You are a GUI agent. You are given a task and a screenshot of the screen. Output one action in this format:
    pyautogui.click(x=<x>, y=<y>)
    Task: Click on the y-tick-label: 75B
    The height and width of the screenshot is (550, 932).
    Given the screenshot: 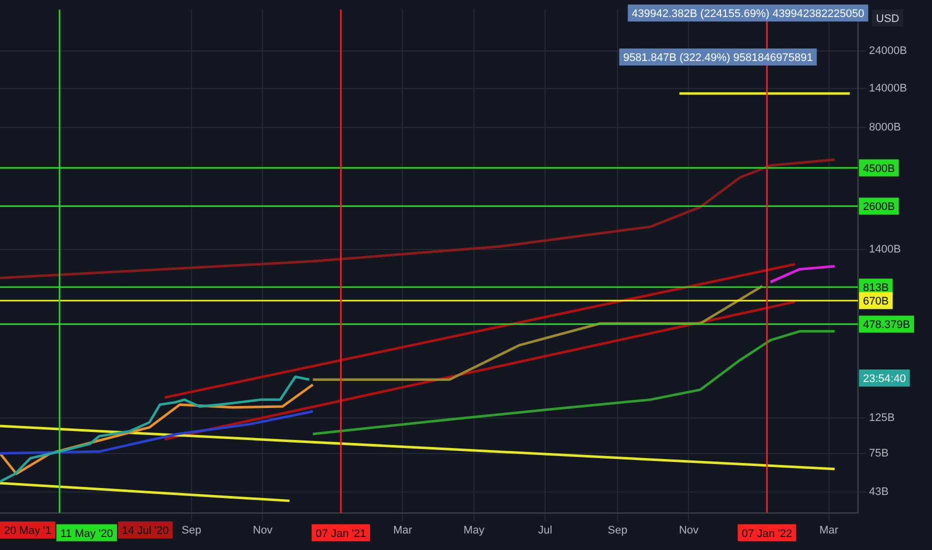 What is the action you would take?
    pyautogui.click(x=879, y=453)
    